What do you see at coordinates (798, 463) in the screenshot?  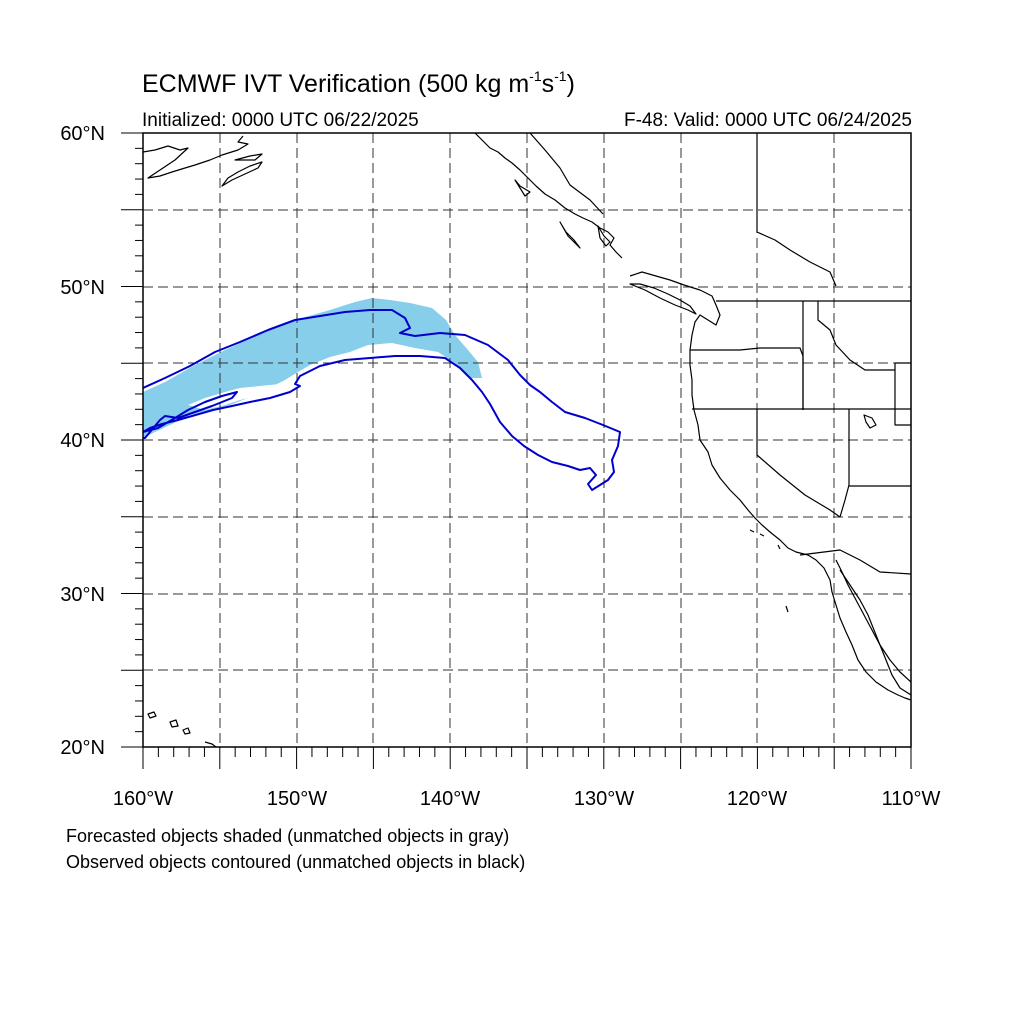 I see `ca-nv-border` at bounding box center [798, 463].